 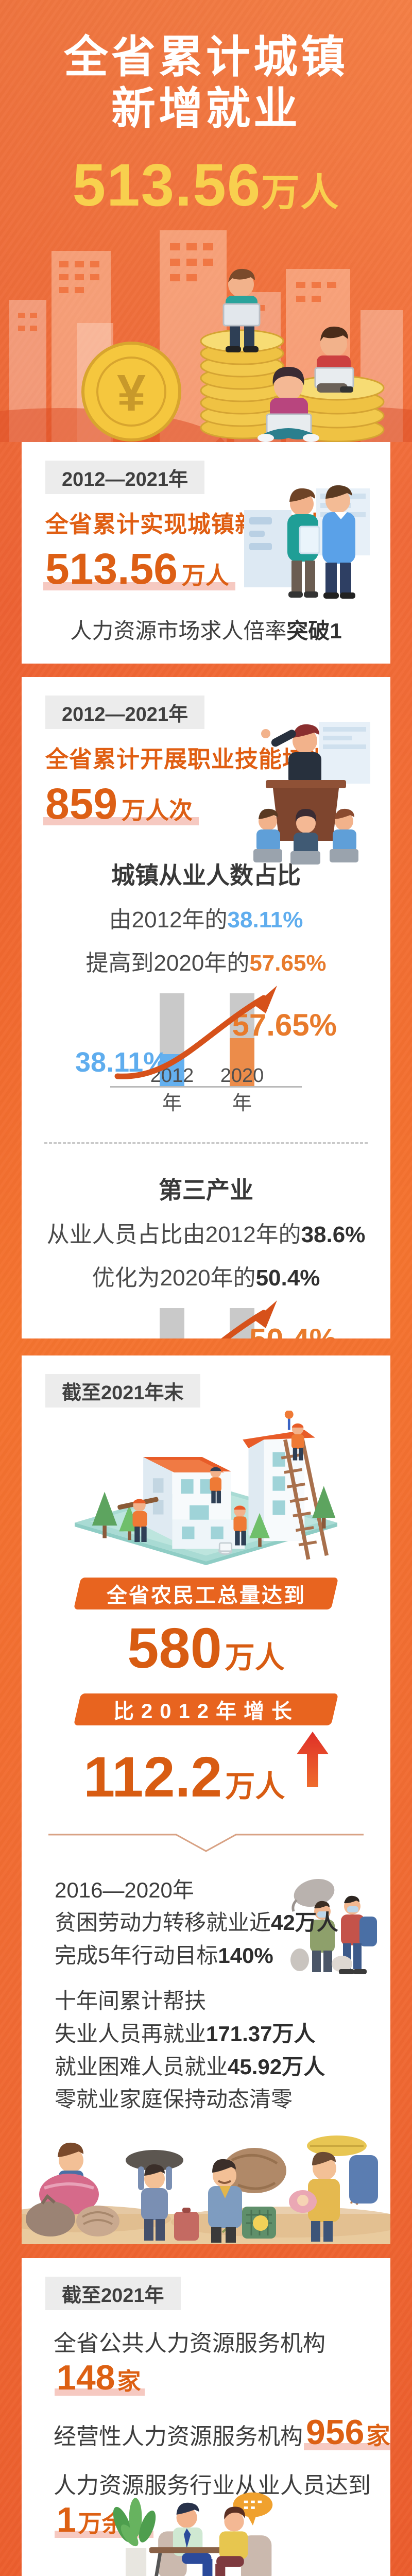 What do you see at coordinates (314, 630) in the screenshot?
I see `card1-line1-bold: 突破1` at bounding box center [314, 630].